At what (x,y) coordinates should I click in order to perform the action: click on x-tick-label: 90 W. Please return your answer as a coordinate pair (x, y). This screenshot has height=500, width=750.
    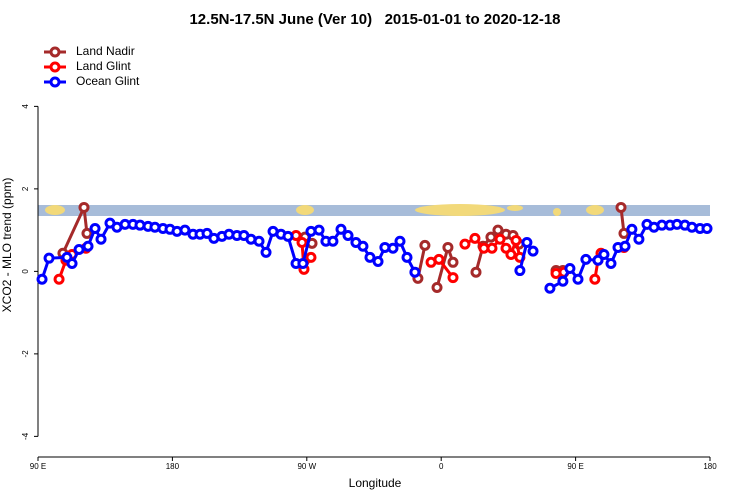
    Looking at the image, I should click on (306, 466).